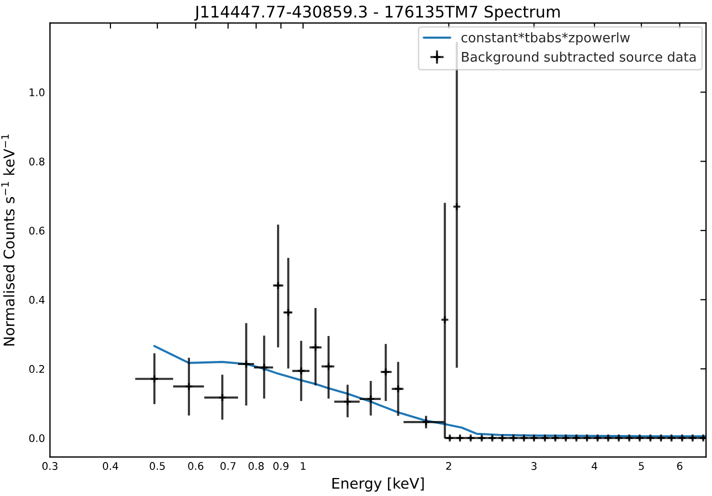 Image resolution: width=712 pixels, height=496 pixels. Describe the element at coordinates (37, 300) in the screenshot. I see `y-tick-label: 0.4` at that location.